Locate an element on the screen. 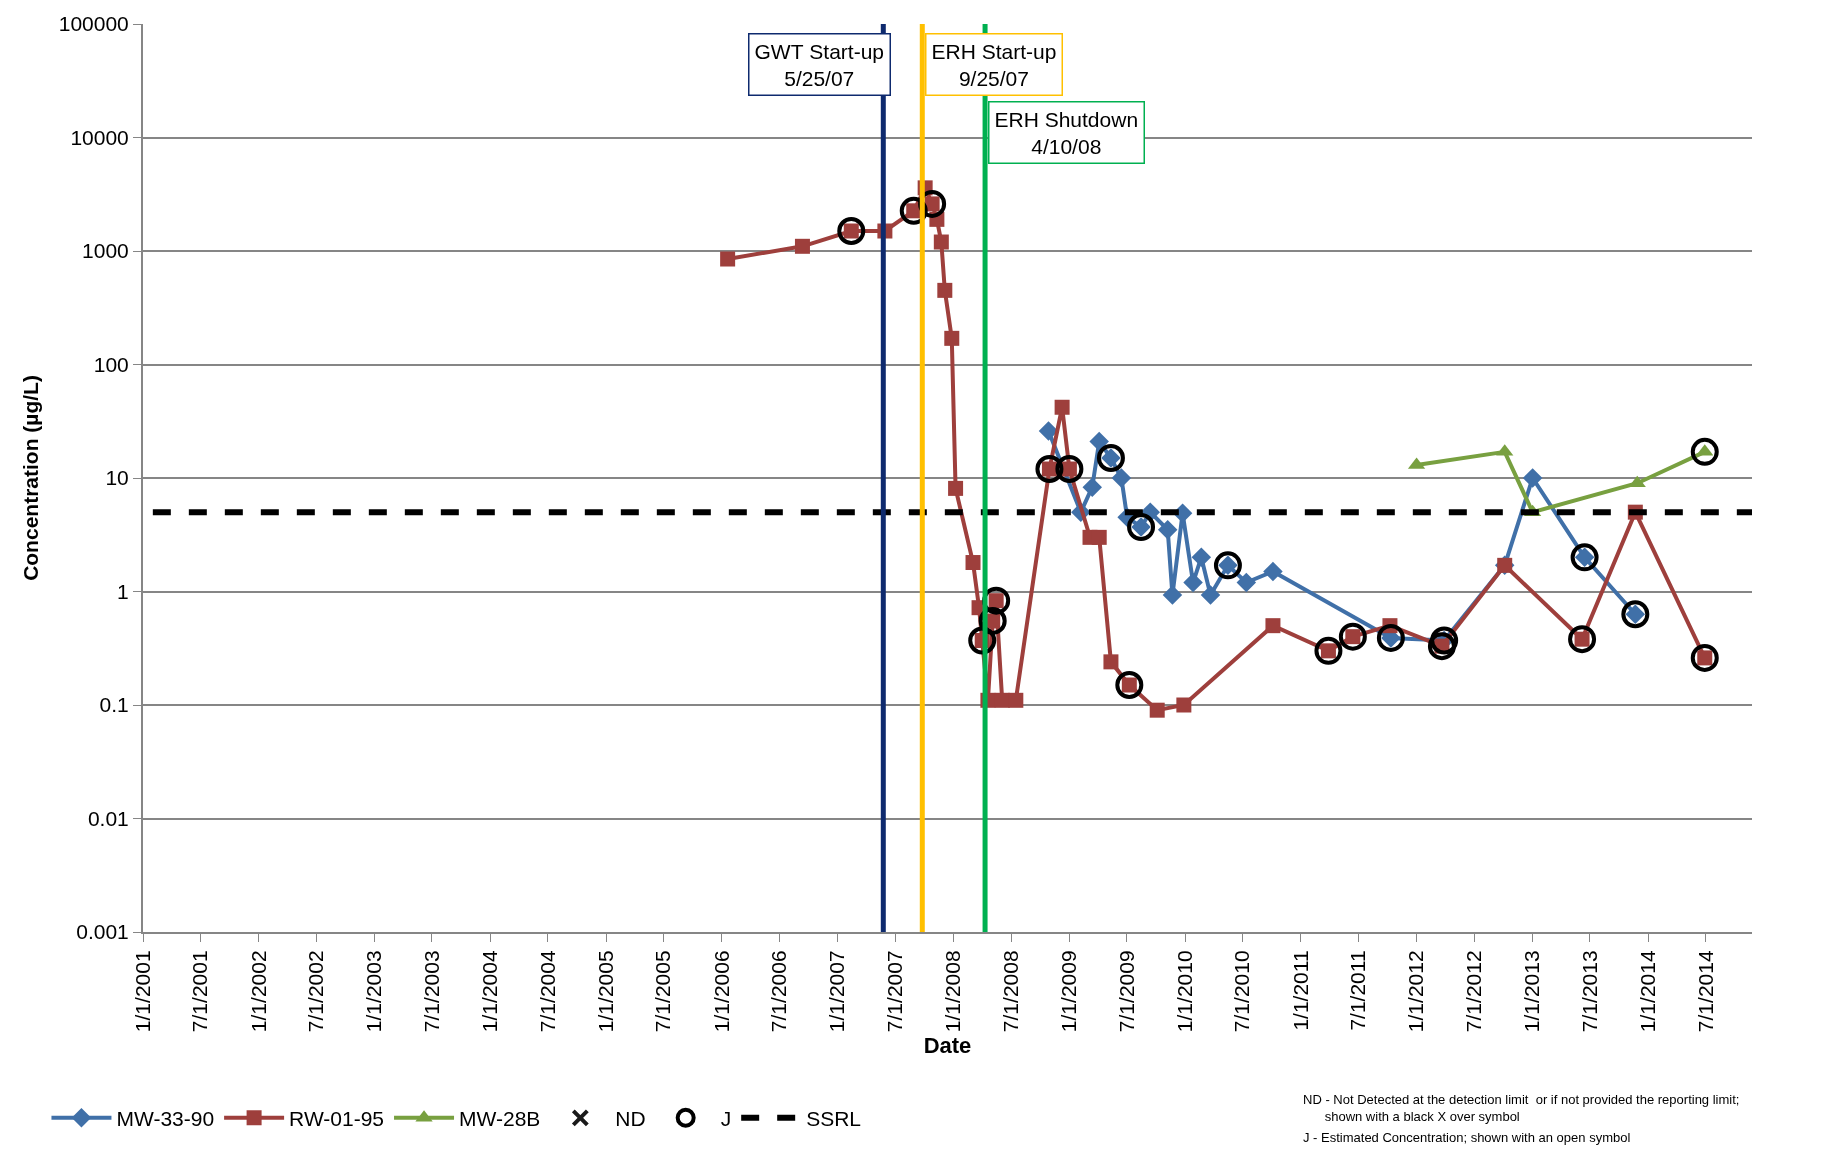 Image resolution: width=1824 pixels, height=1162 pixels. x-tick-label: 1/1/2005 is located at coordinates (606, 991).